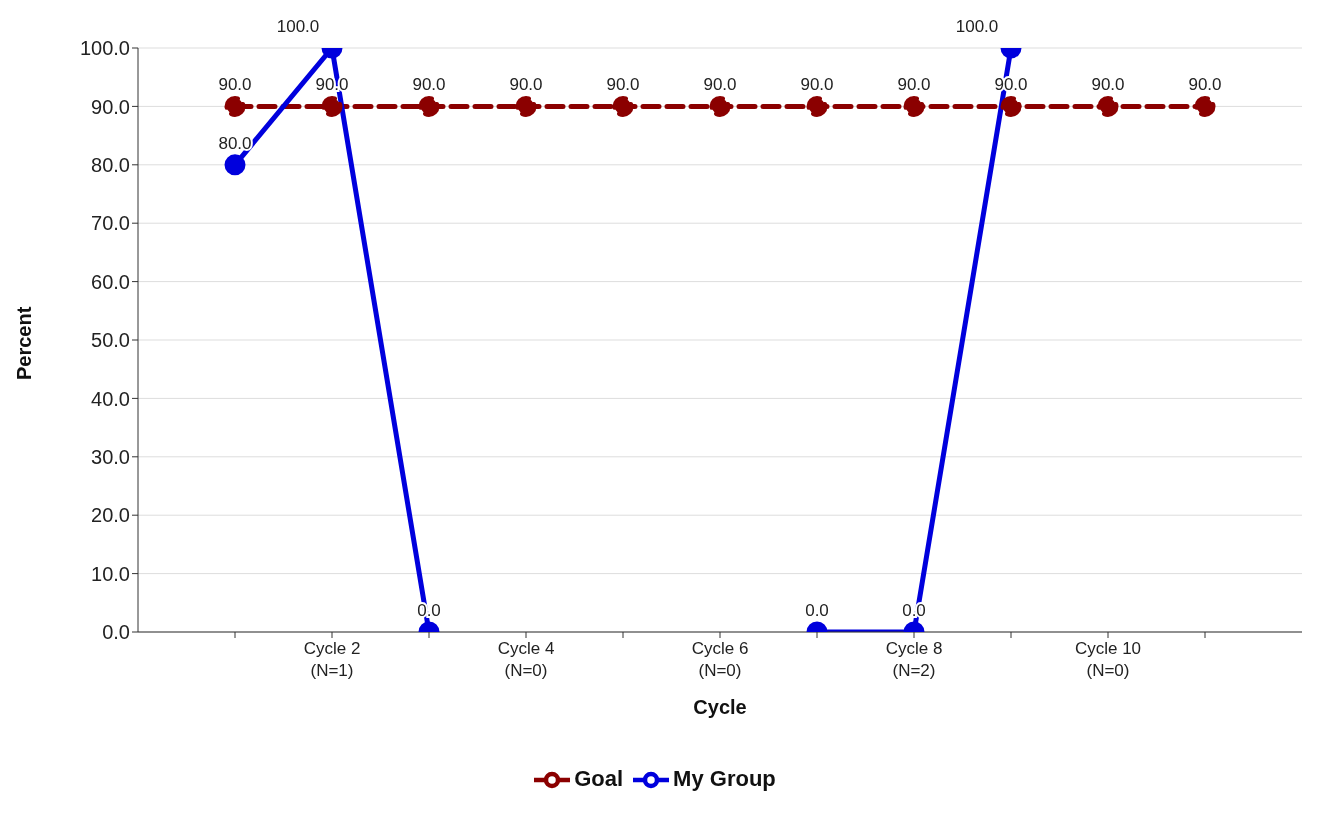  What do you see at coordinates (110, 456) in the screenshot?
I see `y-tick-label: 30.0` at bounding box center [110, 456].